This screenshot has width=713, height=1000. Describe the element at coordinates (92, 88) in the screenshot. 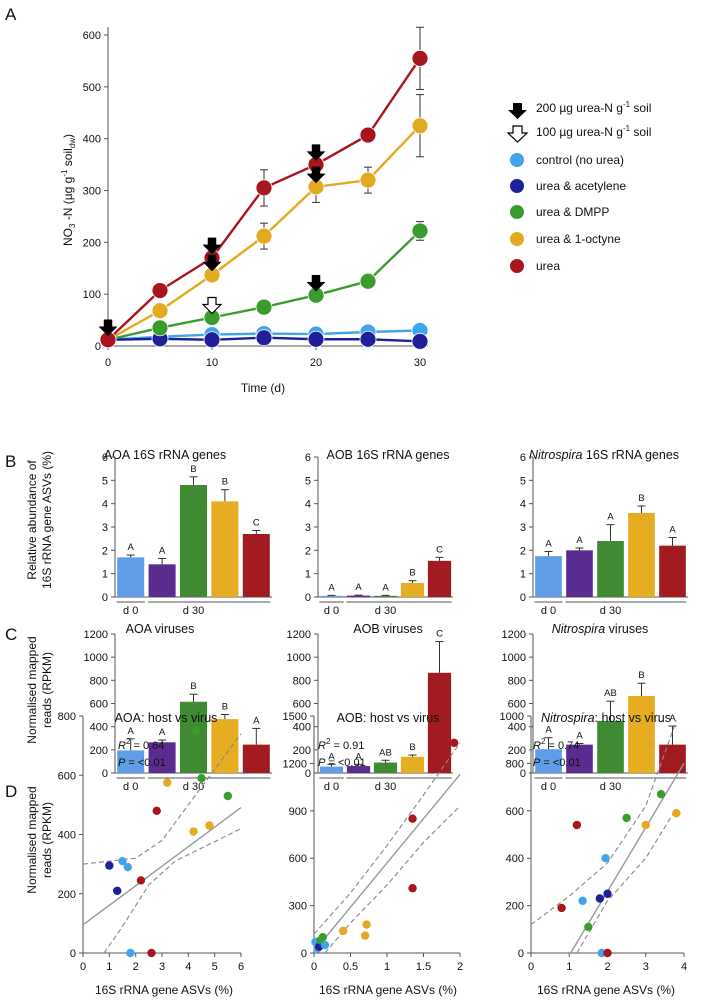

I see `panel-a-y-tick-label: 500` at that location.